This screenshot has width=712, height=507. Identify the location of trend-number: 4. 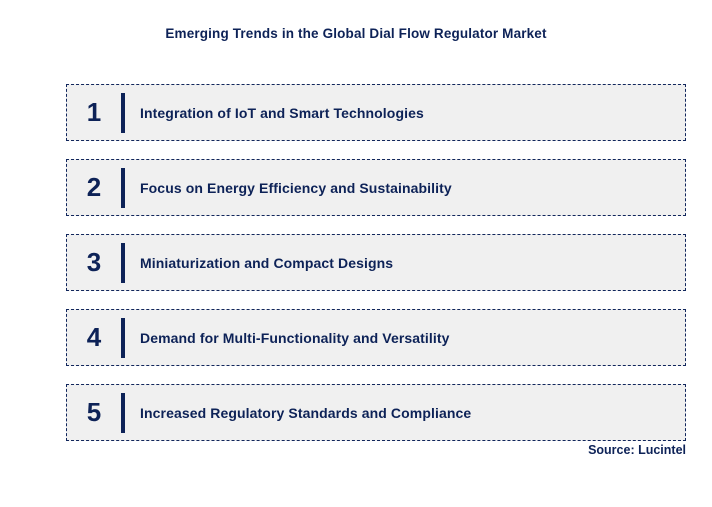
(94, 336).